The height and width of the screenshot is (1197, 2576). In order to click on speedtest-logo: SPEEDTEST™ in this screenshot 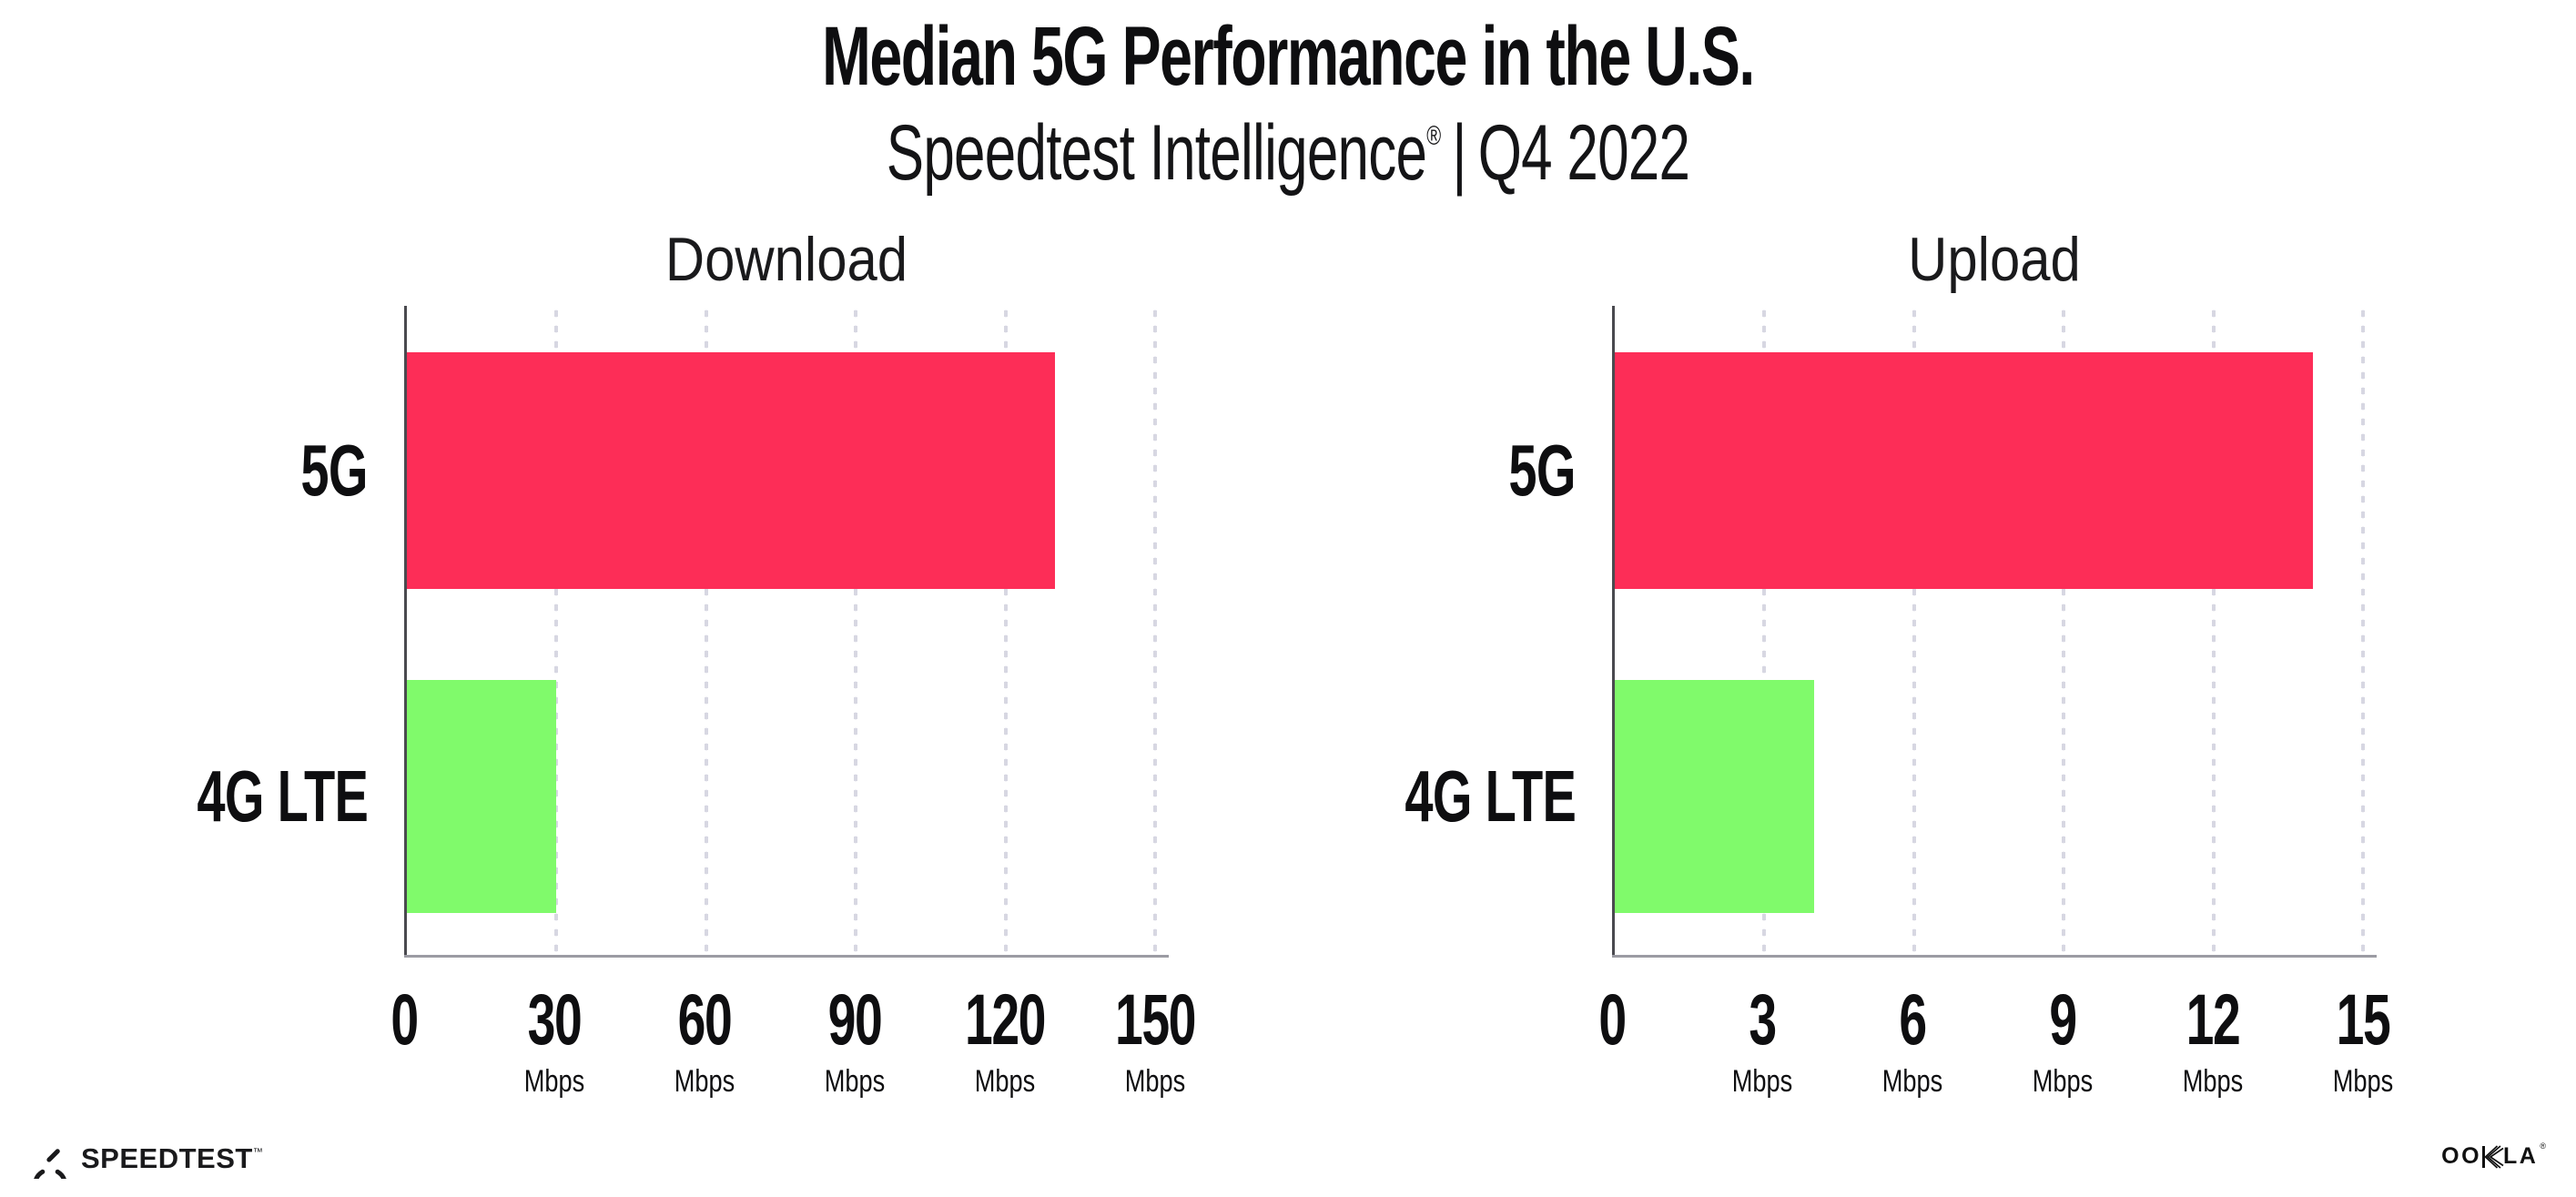, I will do `click(146, 1159)`.